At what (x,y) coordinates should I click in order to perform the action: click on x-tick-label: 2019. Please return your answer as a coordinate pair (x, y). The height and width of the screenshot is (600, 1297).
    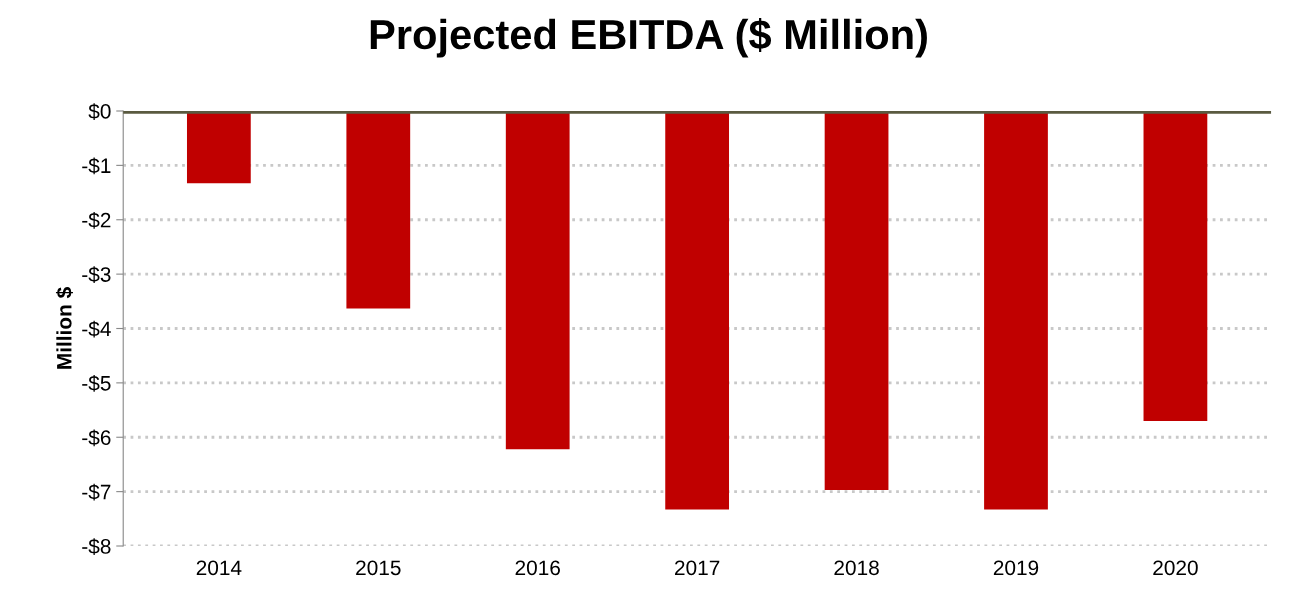
    Looking at the image, I should click on (1016, 568).